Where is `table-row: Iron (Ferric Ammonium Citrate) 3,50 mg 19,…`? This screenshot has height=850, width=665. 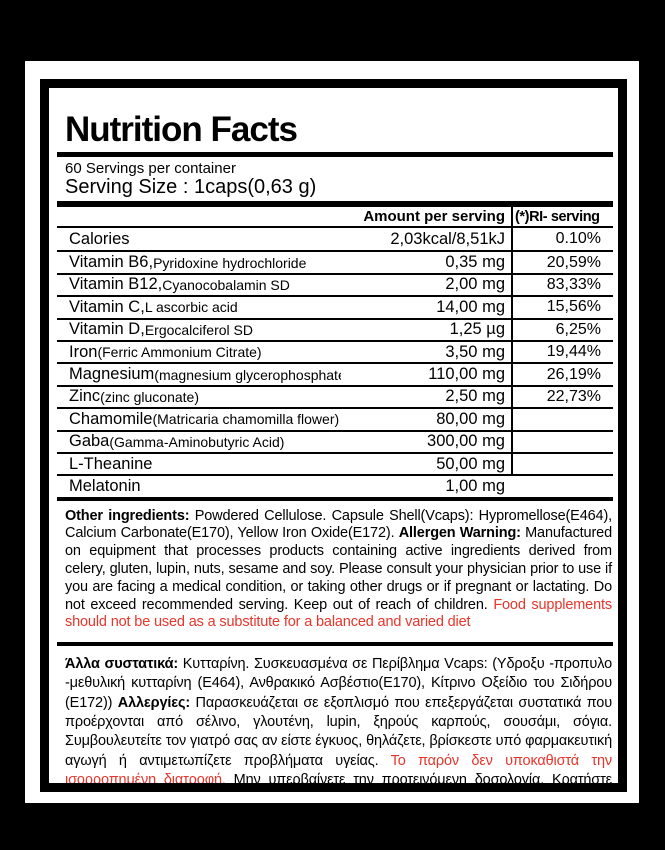
table-row: Iron (Ferric Ammonium Citrate) 3,50 mg 19,… is located at coordinates (335, 351).